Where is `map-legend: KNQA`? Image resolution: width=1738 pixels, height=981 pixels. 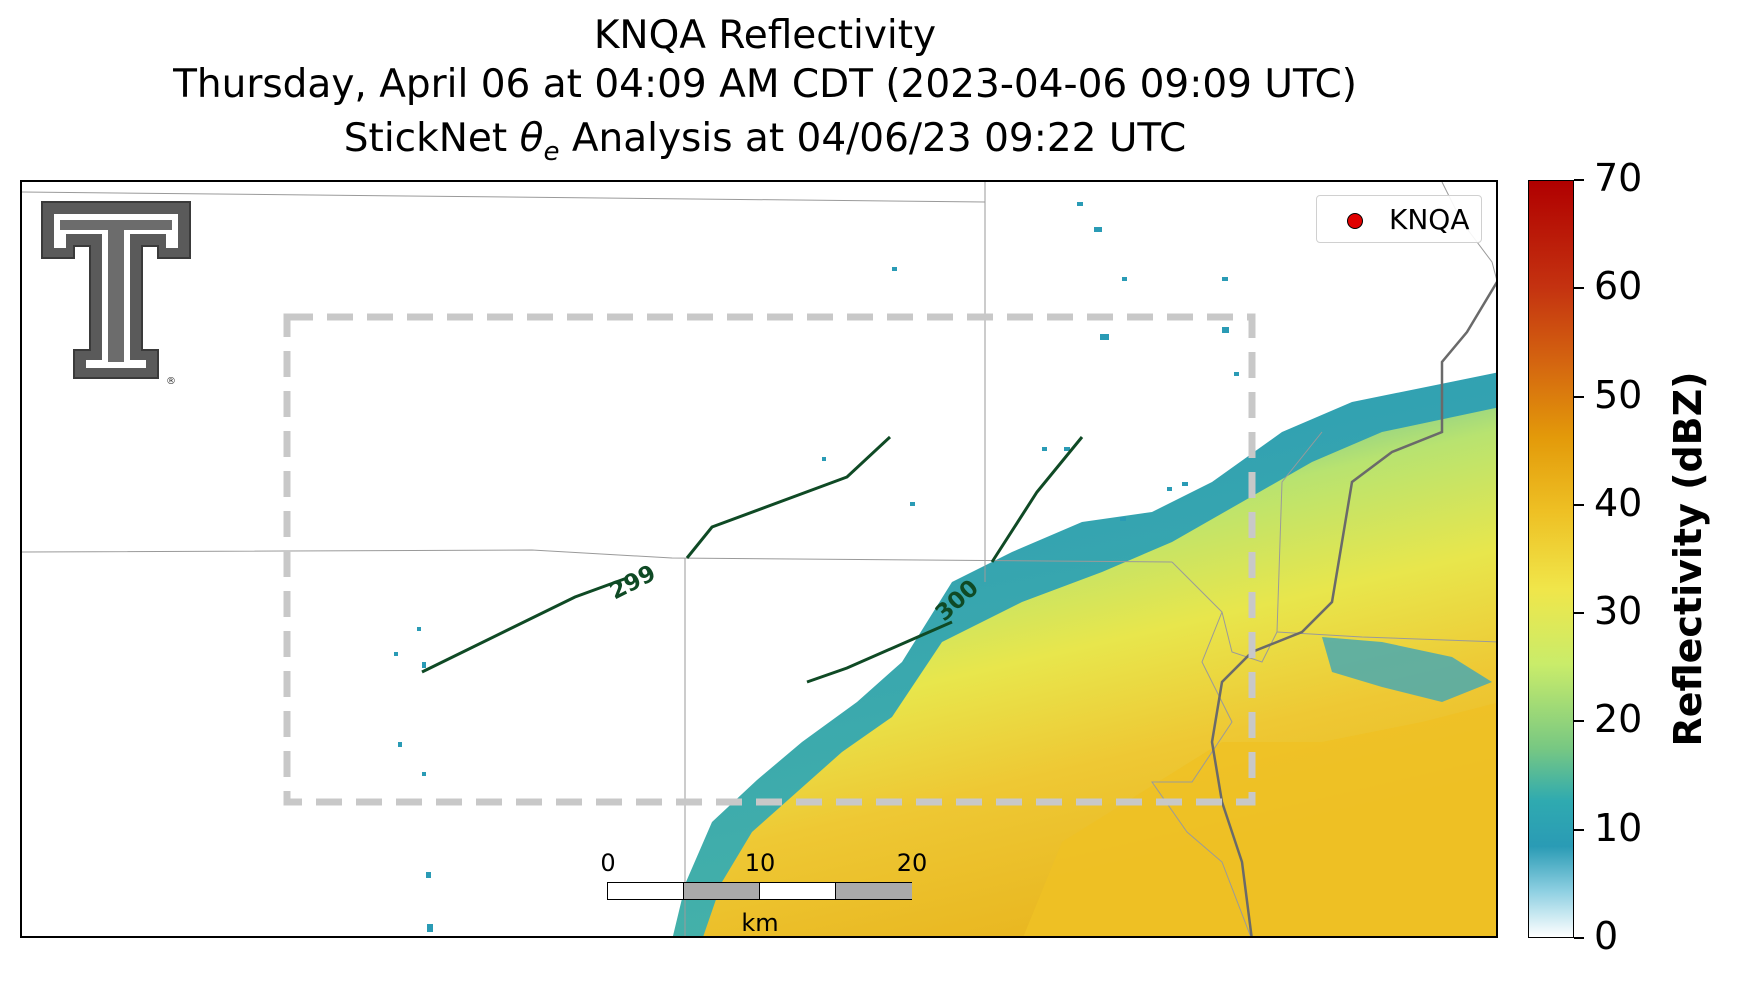 map-legend: KNQA is located at coordinates (1399, 219).